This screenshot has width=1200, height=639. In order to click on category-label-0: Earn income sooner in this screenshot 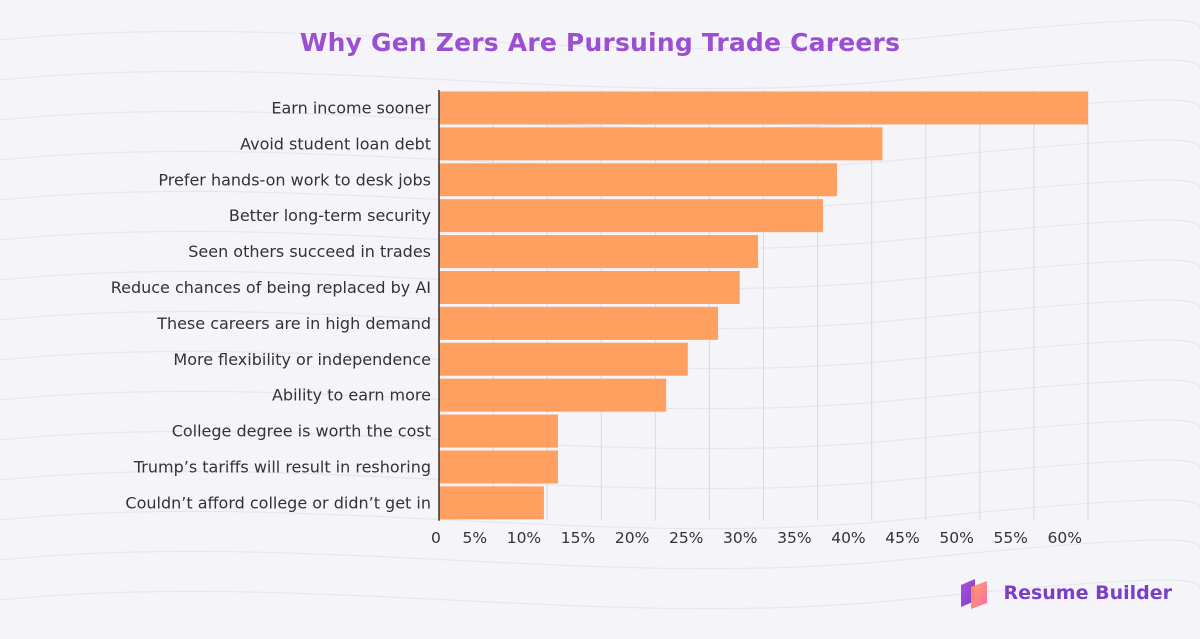, I will do `click(351, 107)`.